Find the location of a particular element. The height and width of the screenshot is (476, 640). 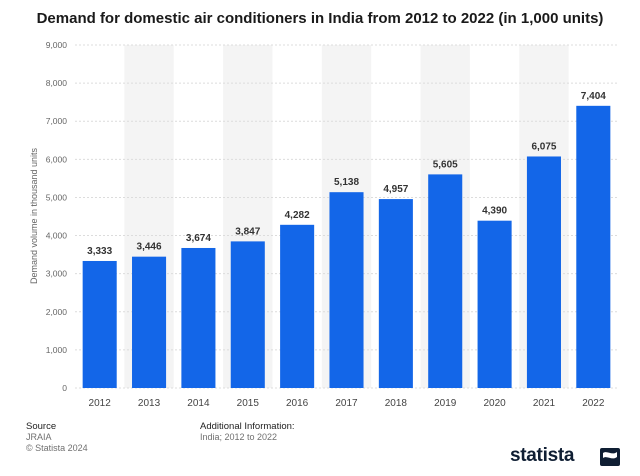

value-label: 6,075 is located at coordinates (543, 146).